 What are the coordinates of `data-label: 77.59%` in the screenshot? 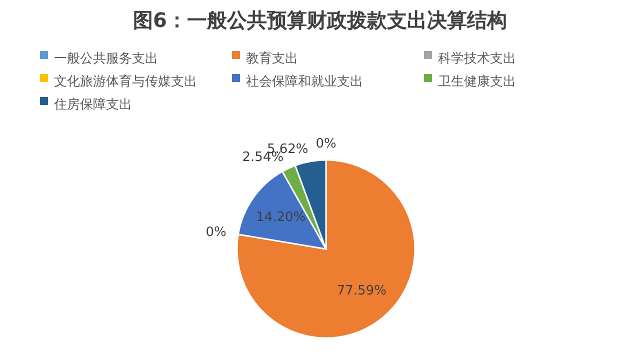 It's located at (361, 291).